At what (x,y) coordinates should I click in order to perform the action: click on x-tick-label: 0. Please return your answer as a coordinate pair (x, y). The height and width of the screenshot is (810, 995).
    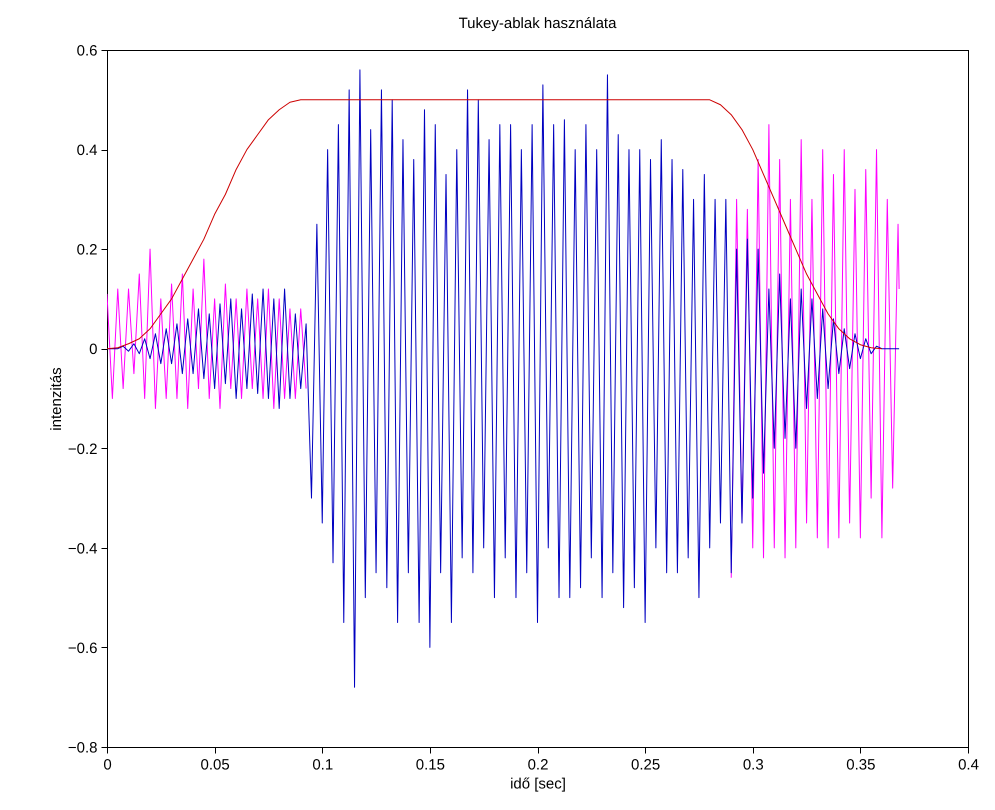
    Looking at the image, I should click on (107, 765).